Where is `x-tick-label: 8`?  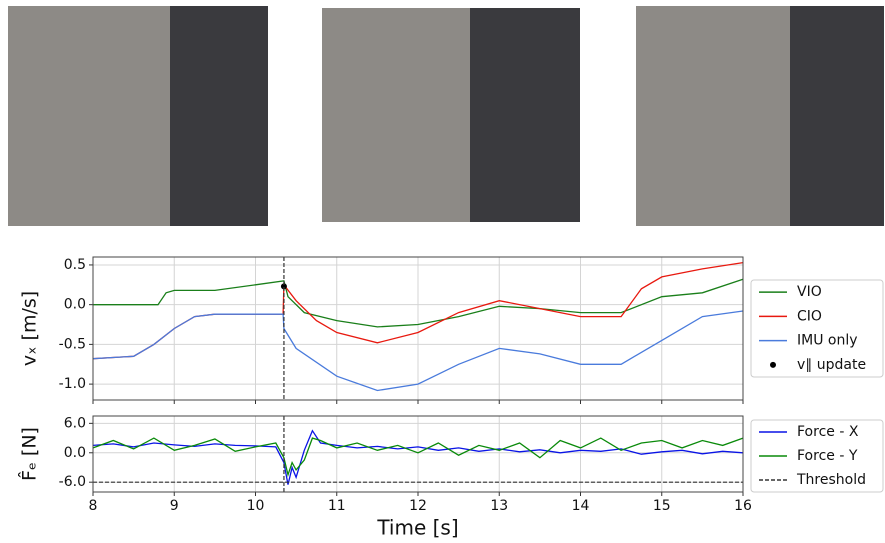
x-tick-label: 8 is located at coordinates (93, 506).